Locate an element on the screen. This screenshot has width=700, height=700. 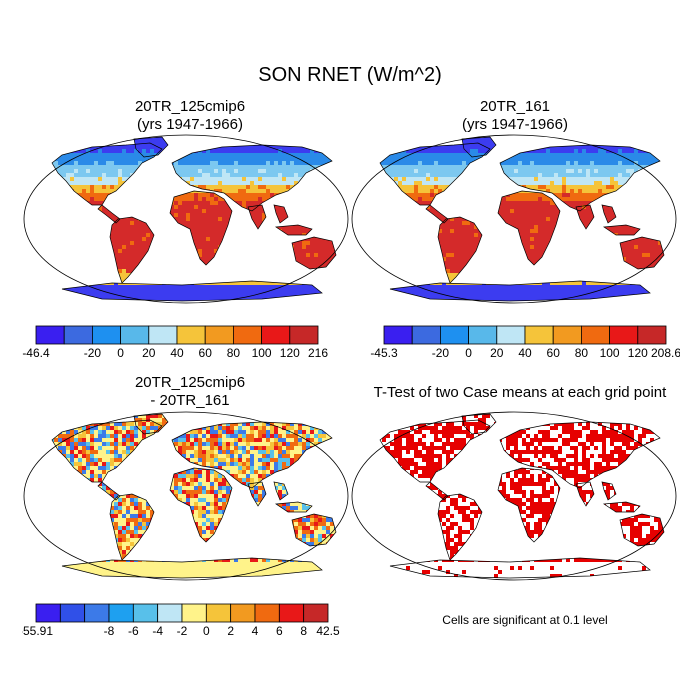
panel-title-2: 20TR_161 (yrs 1947-1966) is located at coordinates (515, 116).